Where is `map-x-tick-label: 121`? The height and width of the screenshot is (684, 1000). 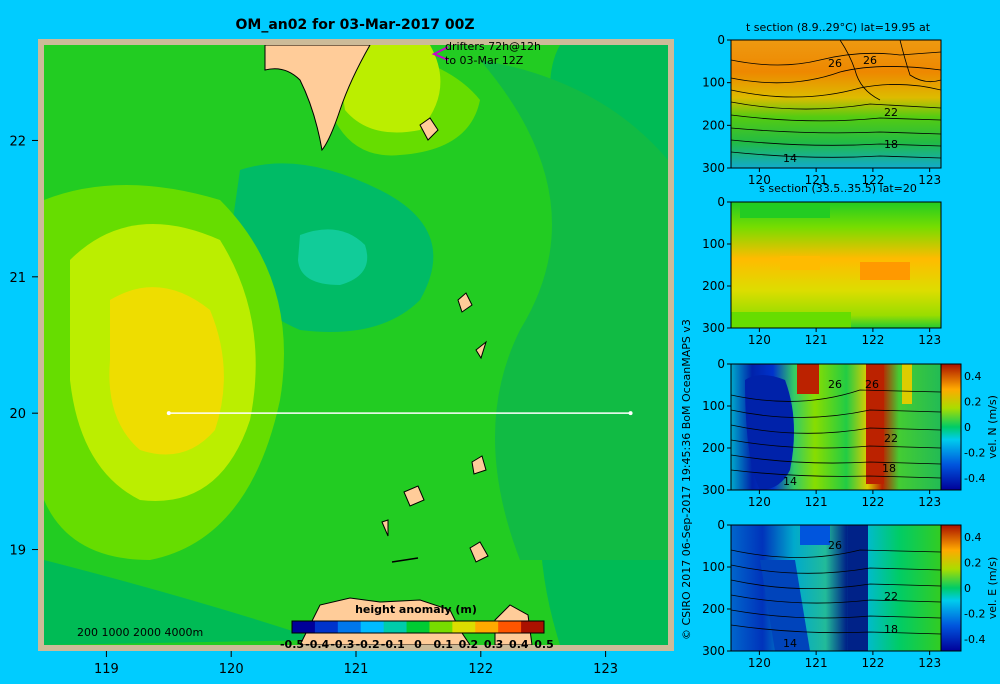 map-x-tick-label: 121 is located at coordinates (356, 669).